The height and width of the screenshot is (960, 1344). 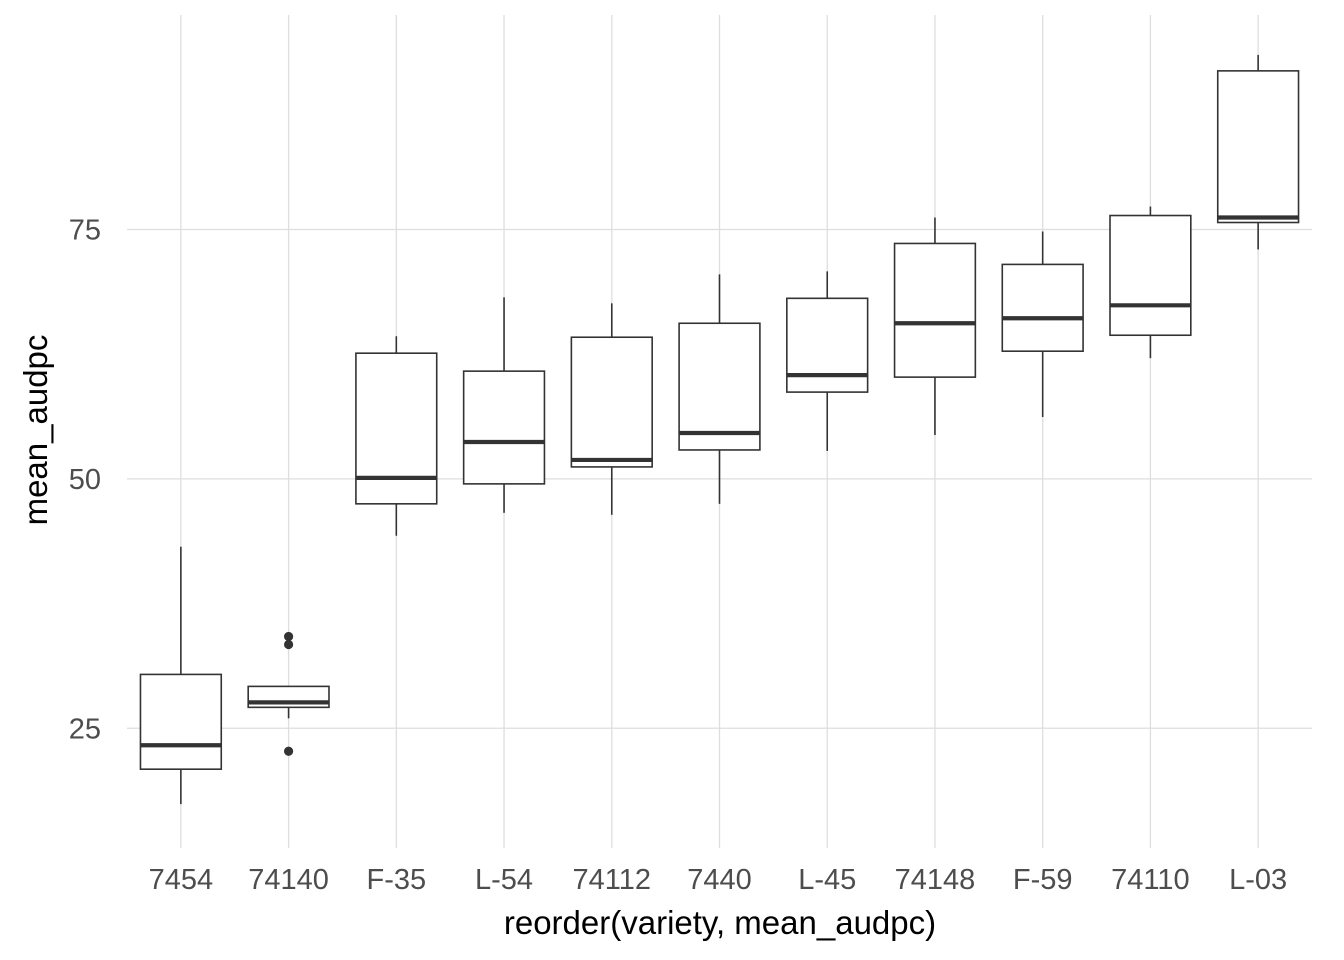 I want to click on x-tick-label: 7440, so click(x=719, y=880).